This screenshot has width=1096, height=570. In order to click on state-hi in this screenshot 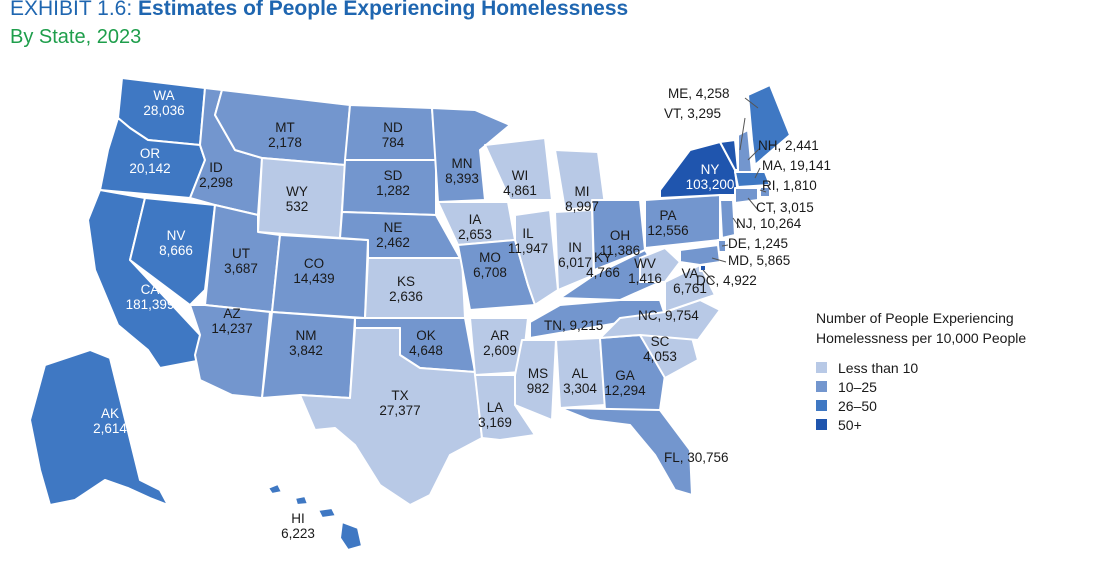, I will do `click(315, 517)`.